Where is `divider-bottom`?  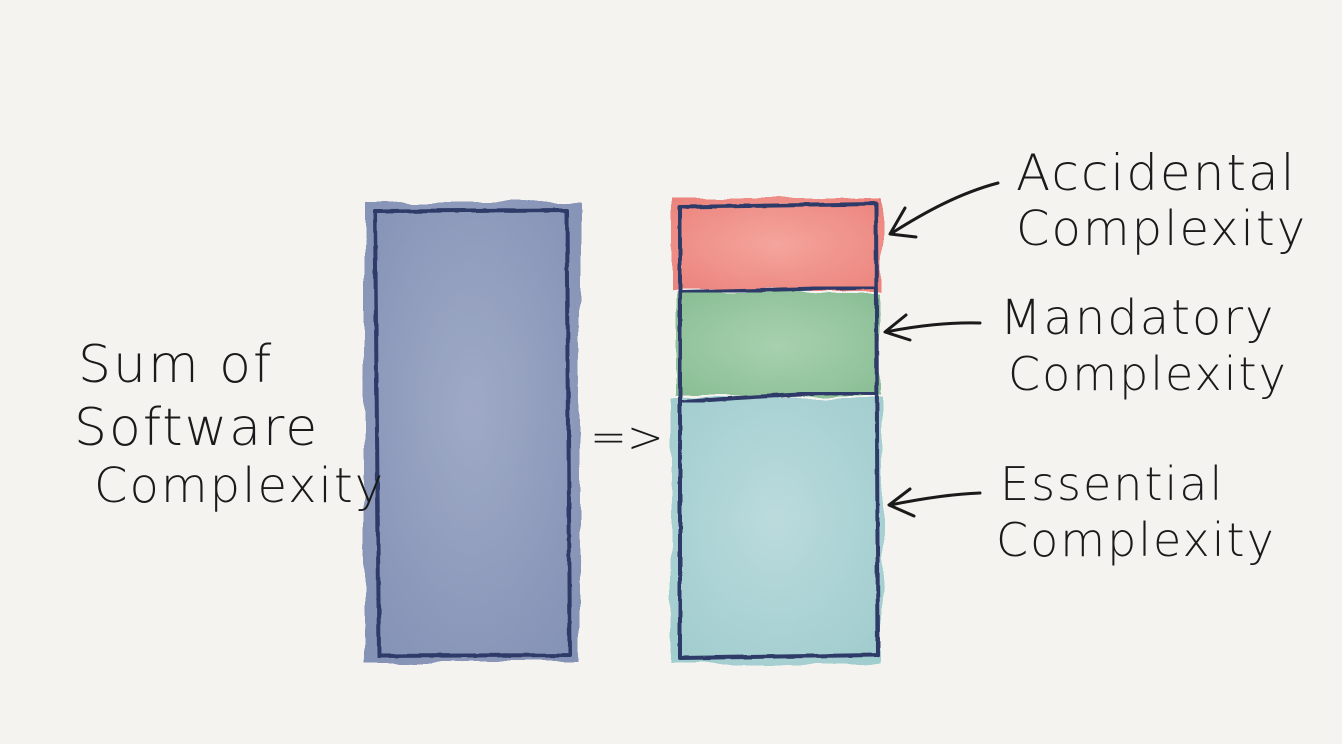 divider-bottom is located at coordinates (779, 397).